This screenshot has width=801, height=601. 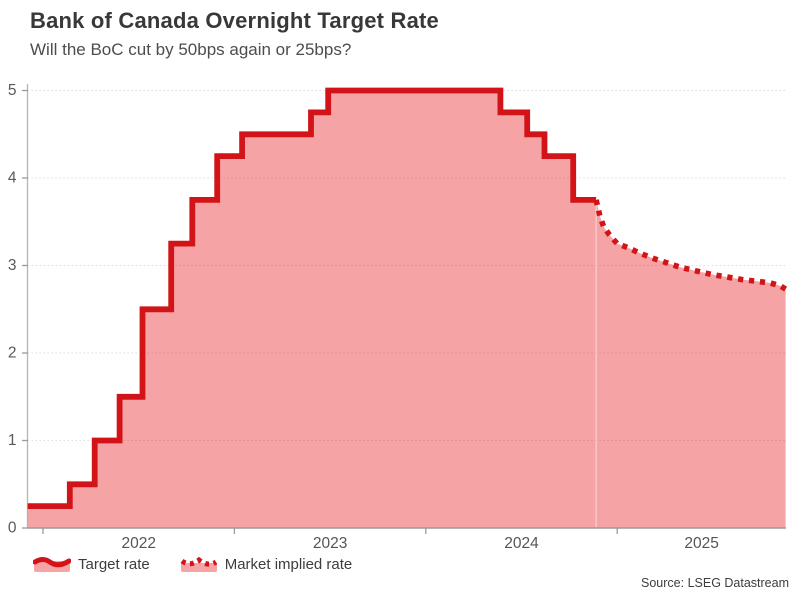 I want to click on legend-item-target-rate: Target rate, so click(x=91, y=564).